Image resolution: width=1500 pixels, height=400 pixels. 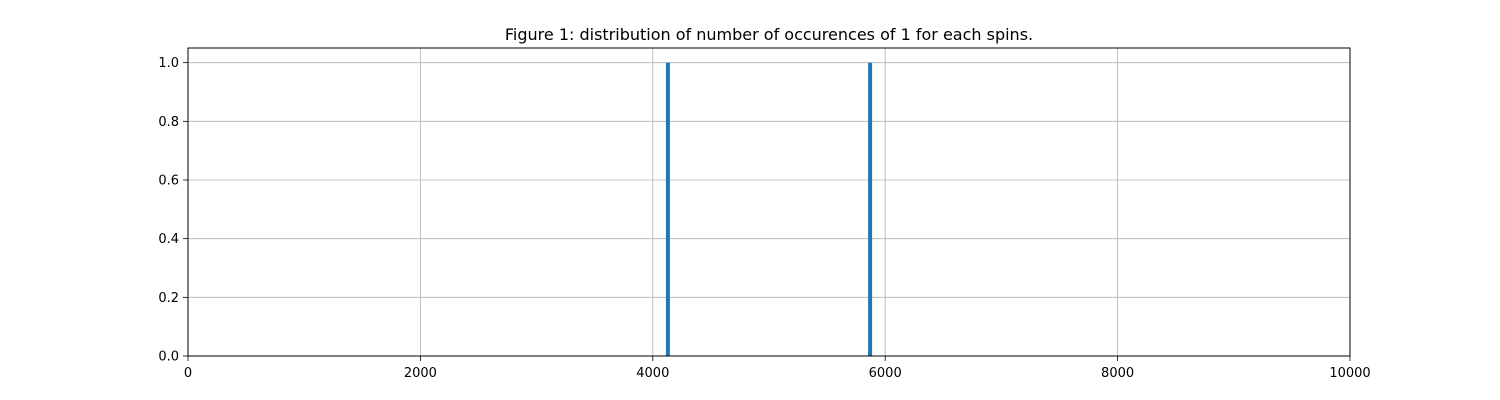 I want to click on bar-series, so click(x=769, y=209).